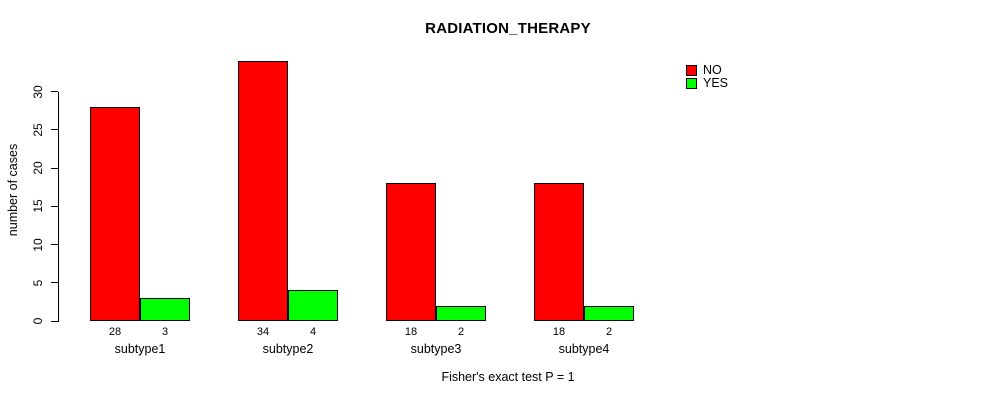  Describe the element at coordinates (165, 332) in the screenshot. I see `bar-value-label: 3` at that location.